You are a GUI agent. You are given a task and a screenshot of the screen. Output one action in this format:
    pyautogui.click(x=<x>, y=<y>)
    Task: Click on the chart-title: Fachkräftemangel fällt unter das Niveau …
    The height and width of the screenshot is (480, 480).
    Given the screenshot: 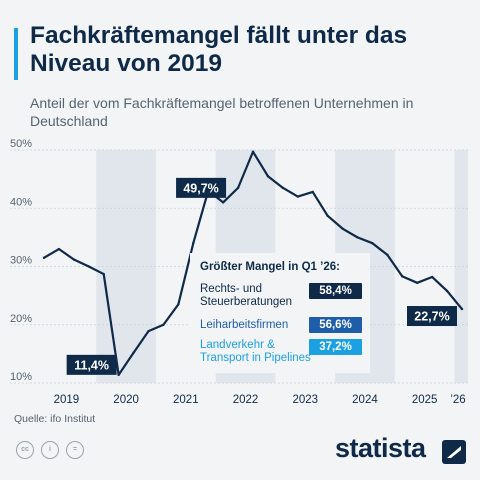 What is the action you would take?
    pyautogui.click(x=219, y=49)
    